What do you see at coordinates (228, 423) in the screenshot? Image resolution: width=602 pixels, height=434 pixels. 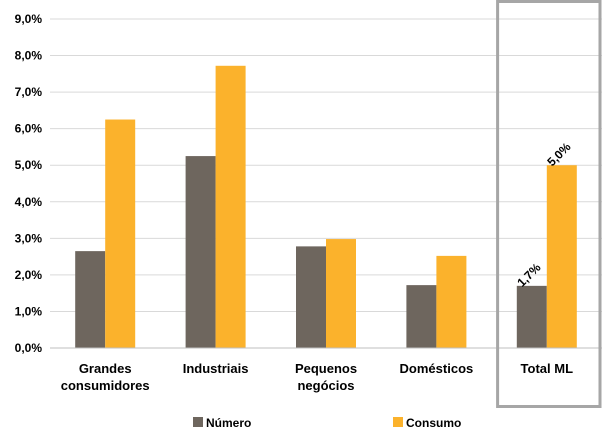 I see `legend-label: Número` at bounding box center [228, 423].